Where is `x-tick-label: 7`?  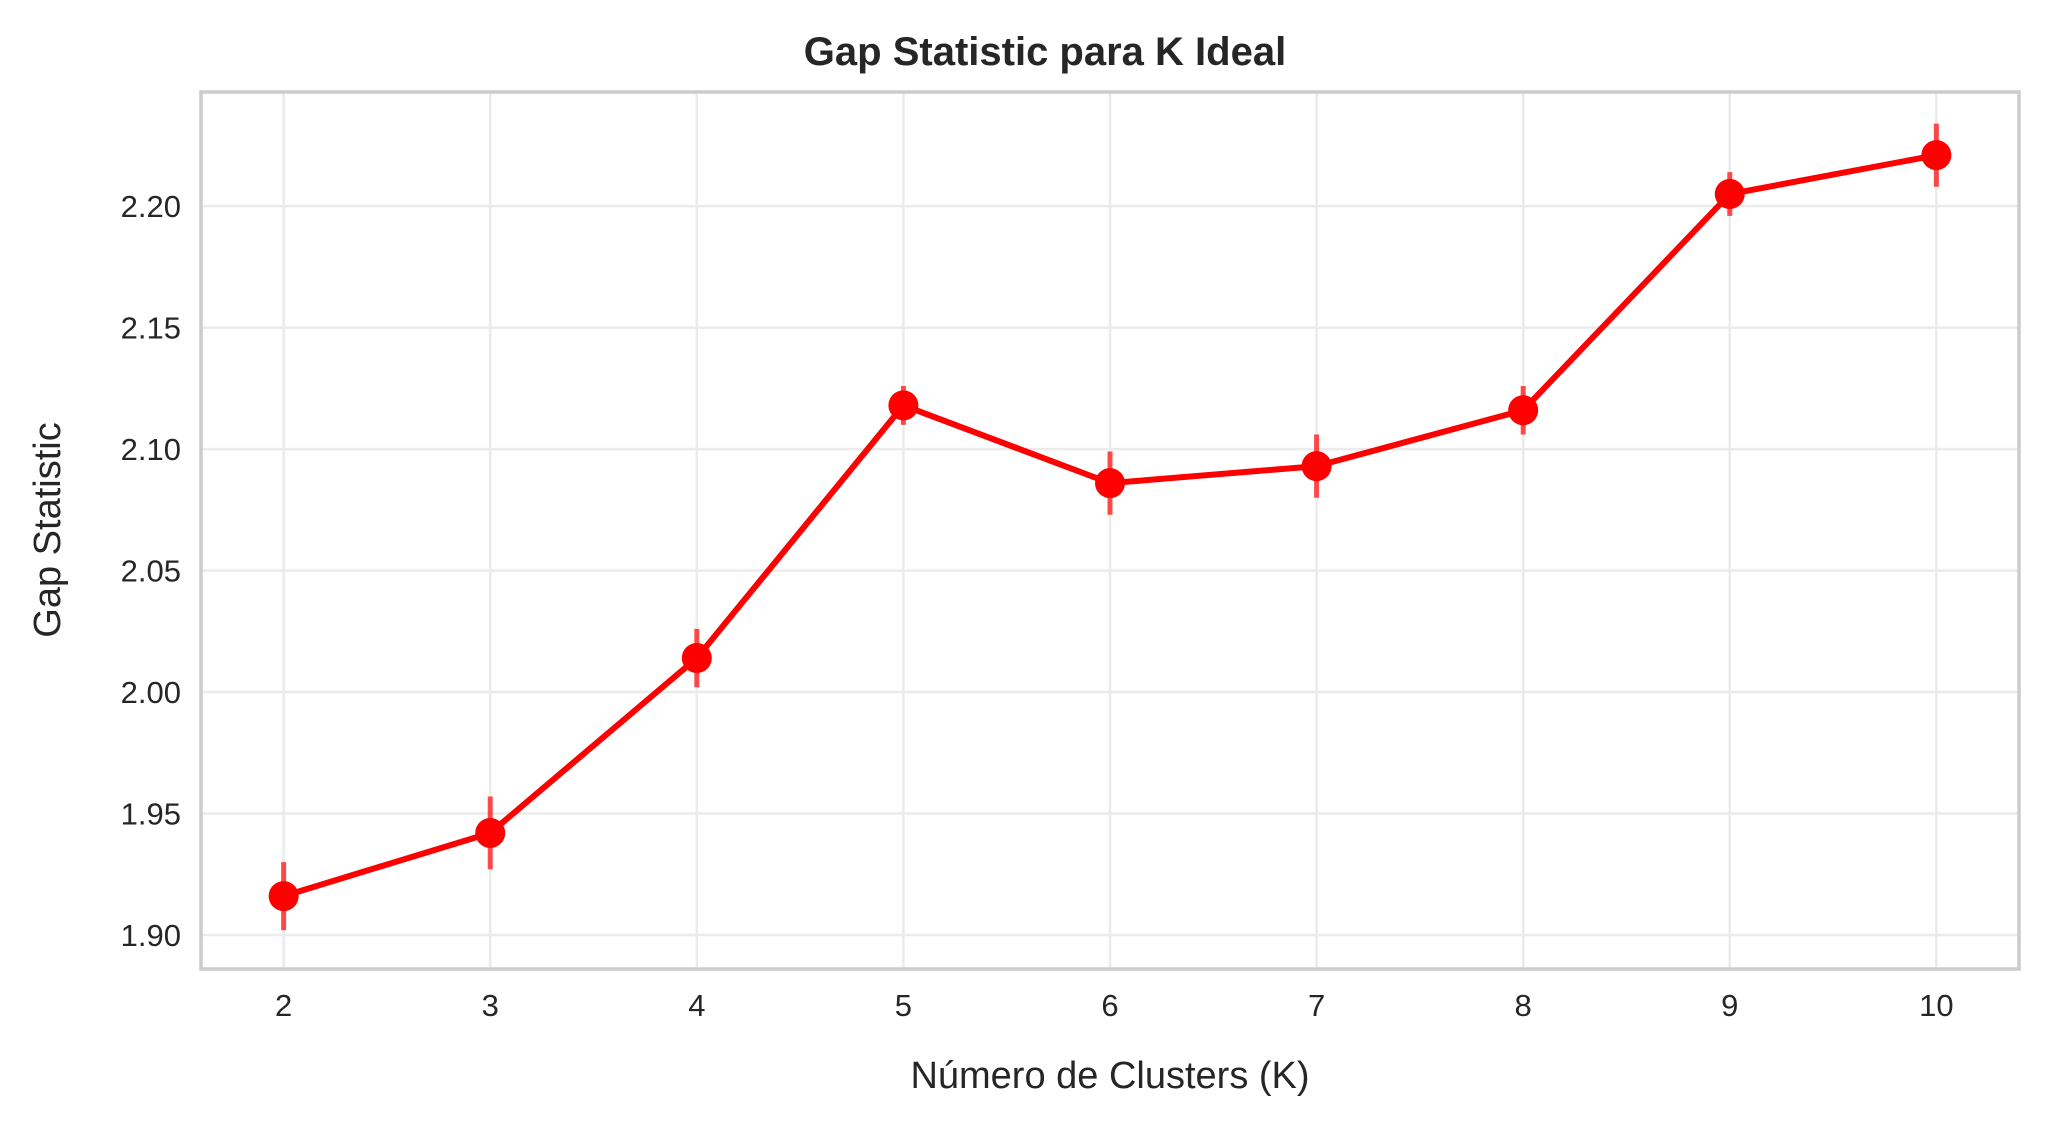
x-tick-label: 7 is located at coordinates (1316, 1005).